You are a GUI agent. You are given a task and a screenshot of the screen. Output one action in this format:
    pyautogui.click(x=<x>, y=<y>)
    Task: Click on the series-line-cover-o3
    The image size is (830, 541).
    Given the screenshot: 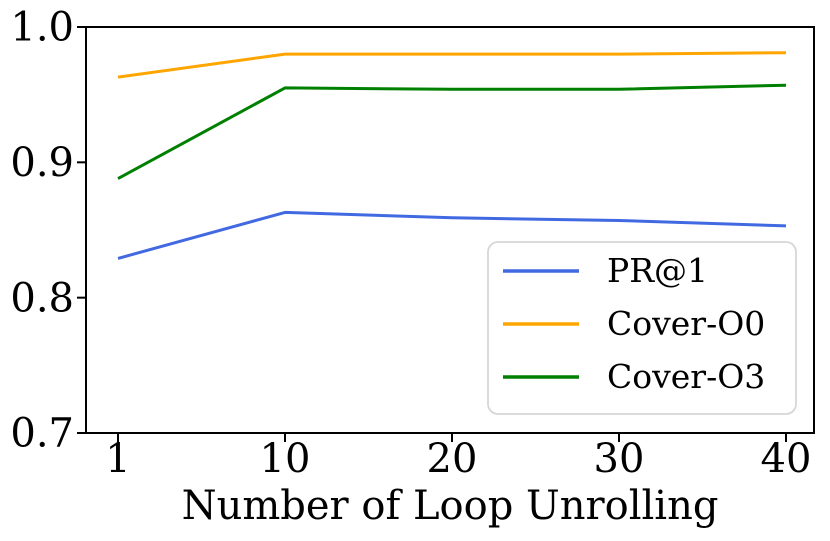 What is the action you would take?
    pyautogui.click(x=452, y=131)
    